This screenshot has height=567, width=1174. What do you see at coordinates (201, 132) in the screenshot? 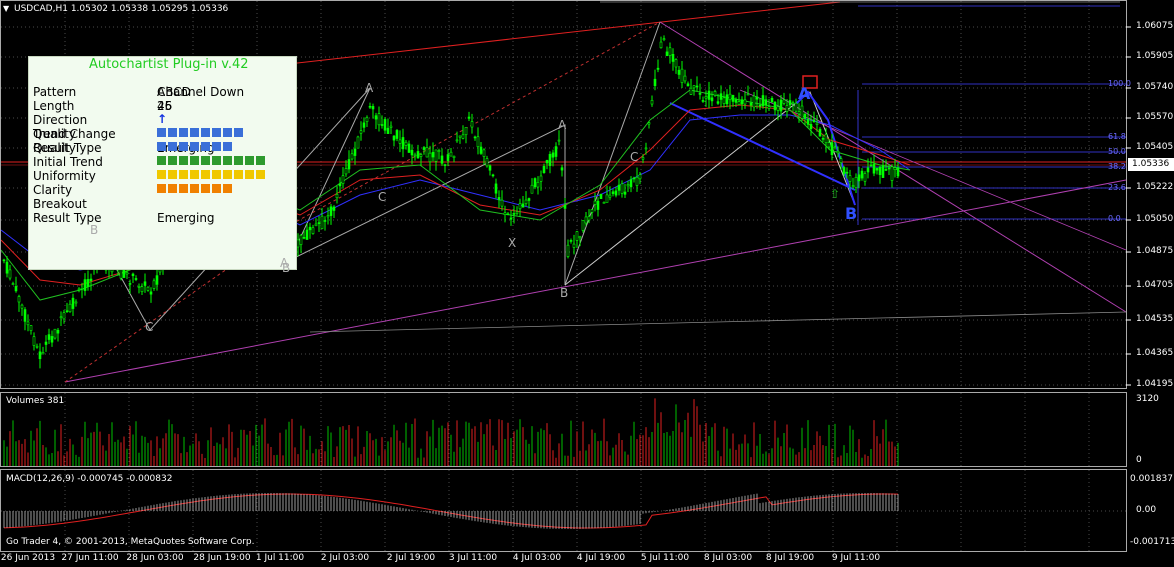
I see `quality-bar` at bounding box center [201, 132].